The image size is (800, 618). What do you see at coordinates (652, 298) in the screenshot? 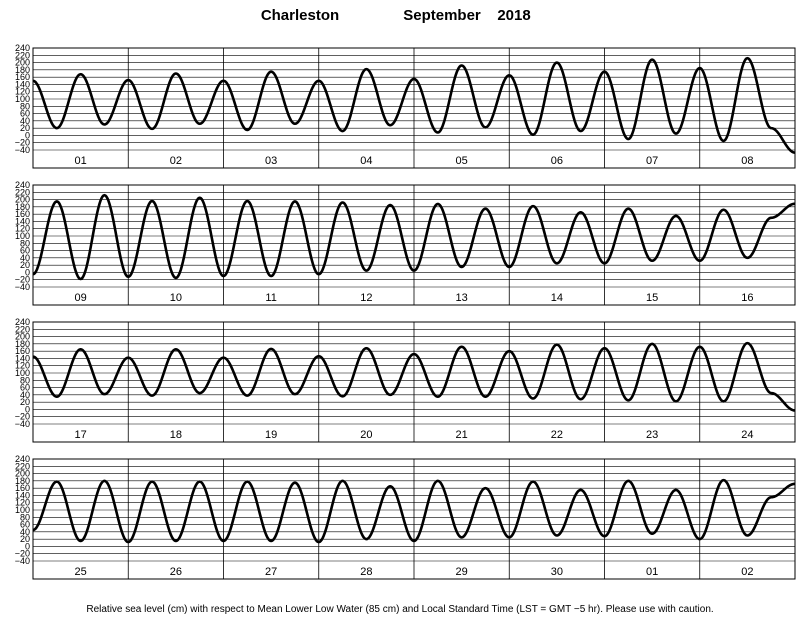
I see `day-label: 15` at bounding box center [652, 298].